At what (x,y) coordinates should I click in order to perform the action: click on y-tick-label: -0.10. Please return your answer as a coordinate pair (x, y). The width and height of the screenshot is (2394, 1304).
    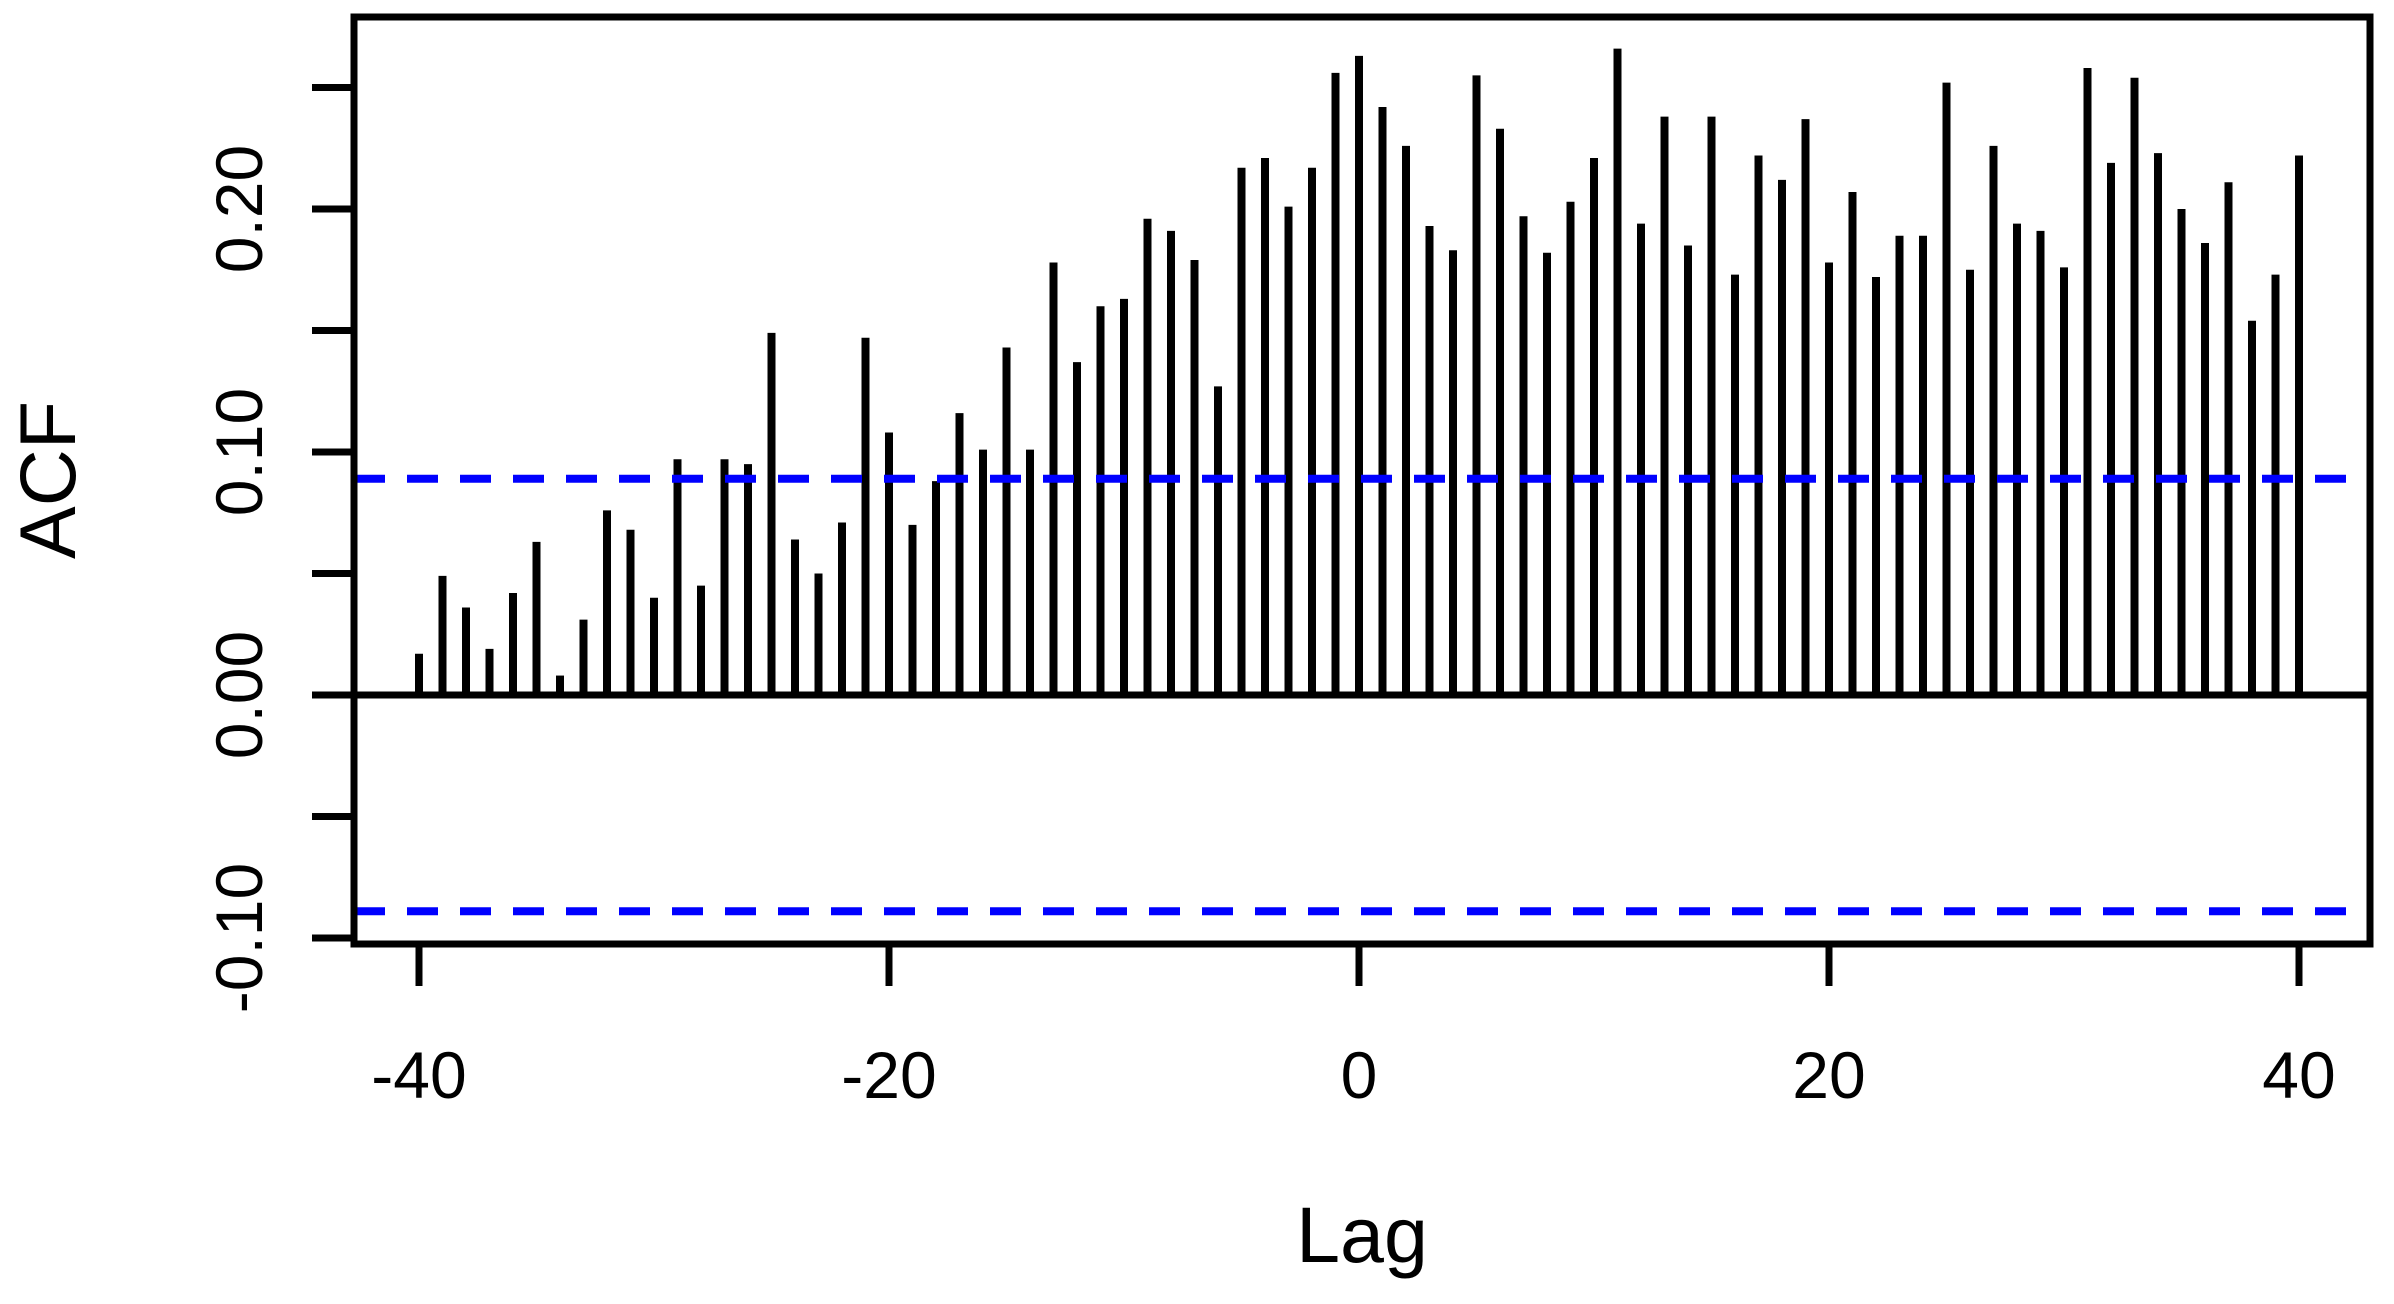
    Looking at the image, I should click on (239, 938).